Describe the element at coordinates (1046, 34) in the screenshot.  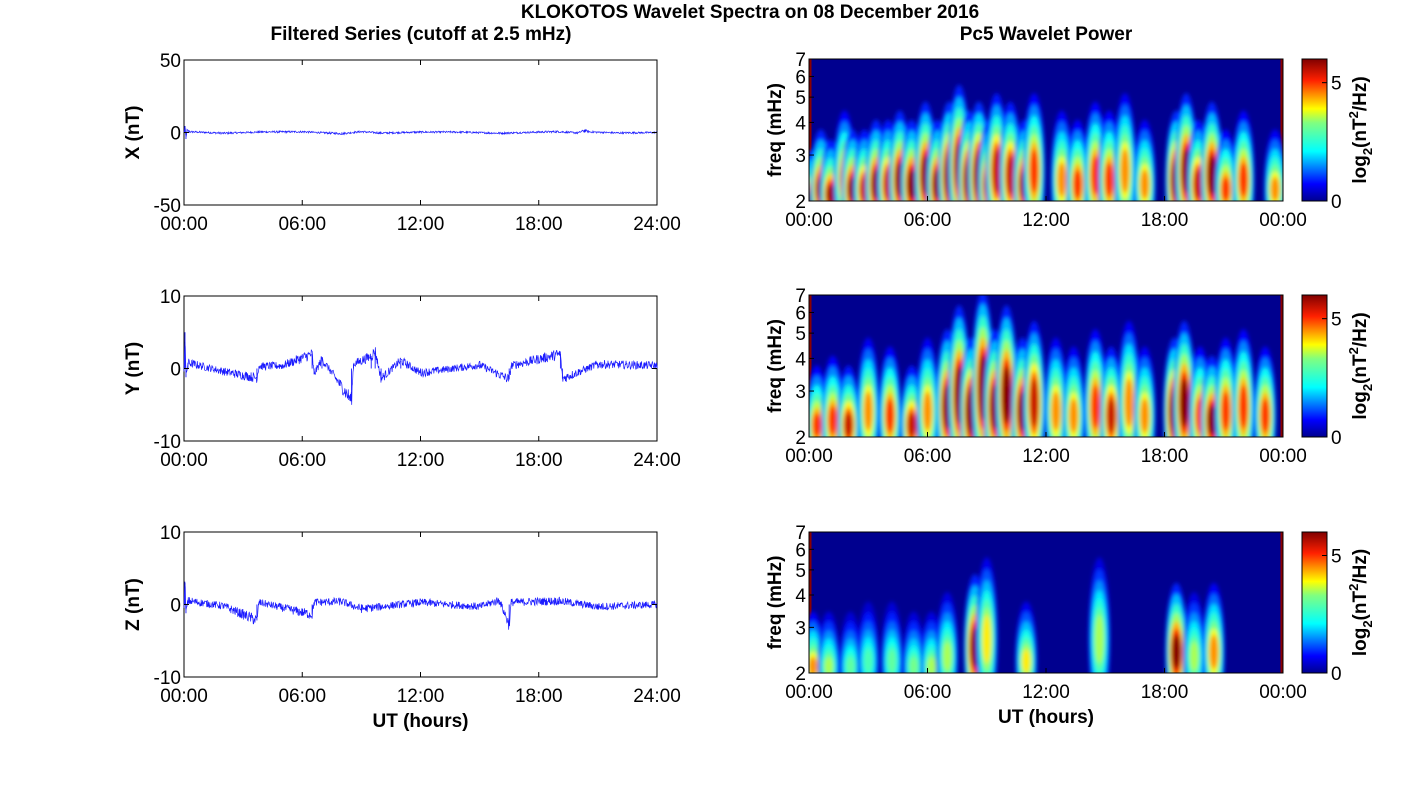
I see `right-column-title: Pc5 Wavelet Power` at that location.